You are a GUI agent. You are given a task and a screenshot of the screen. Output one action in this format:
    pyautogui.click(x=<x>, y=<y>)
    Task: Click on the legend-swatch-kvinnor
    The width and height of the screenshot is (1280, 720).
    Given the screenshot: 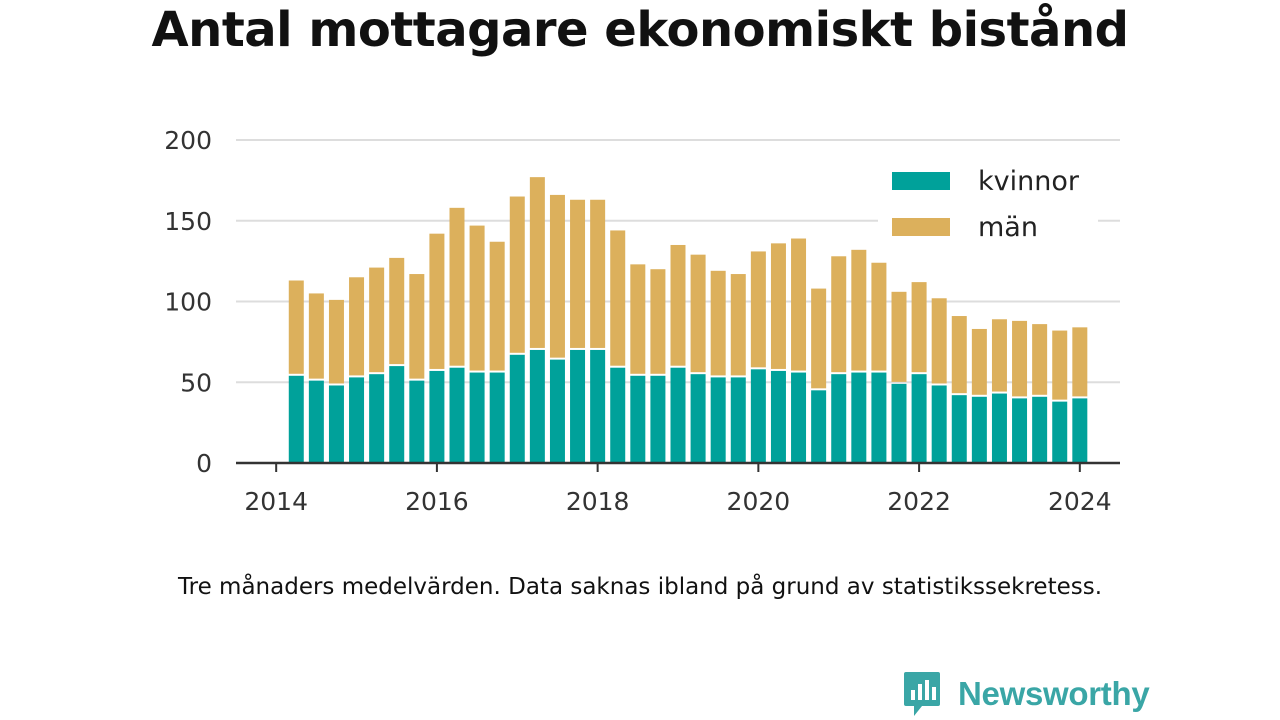 What is the action you would take?
    pyautogui.click(x=921, y=181)
    